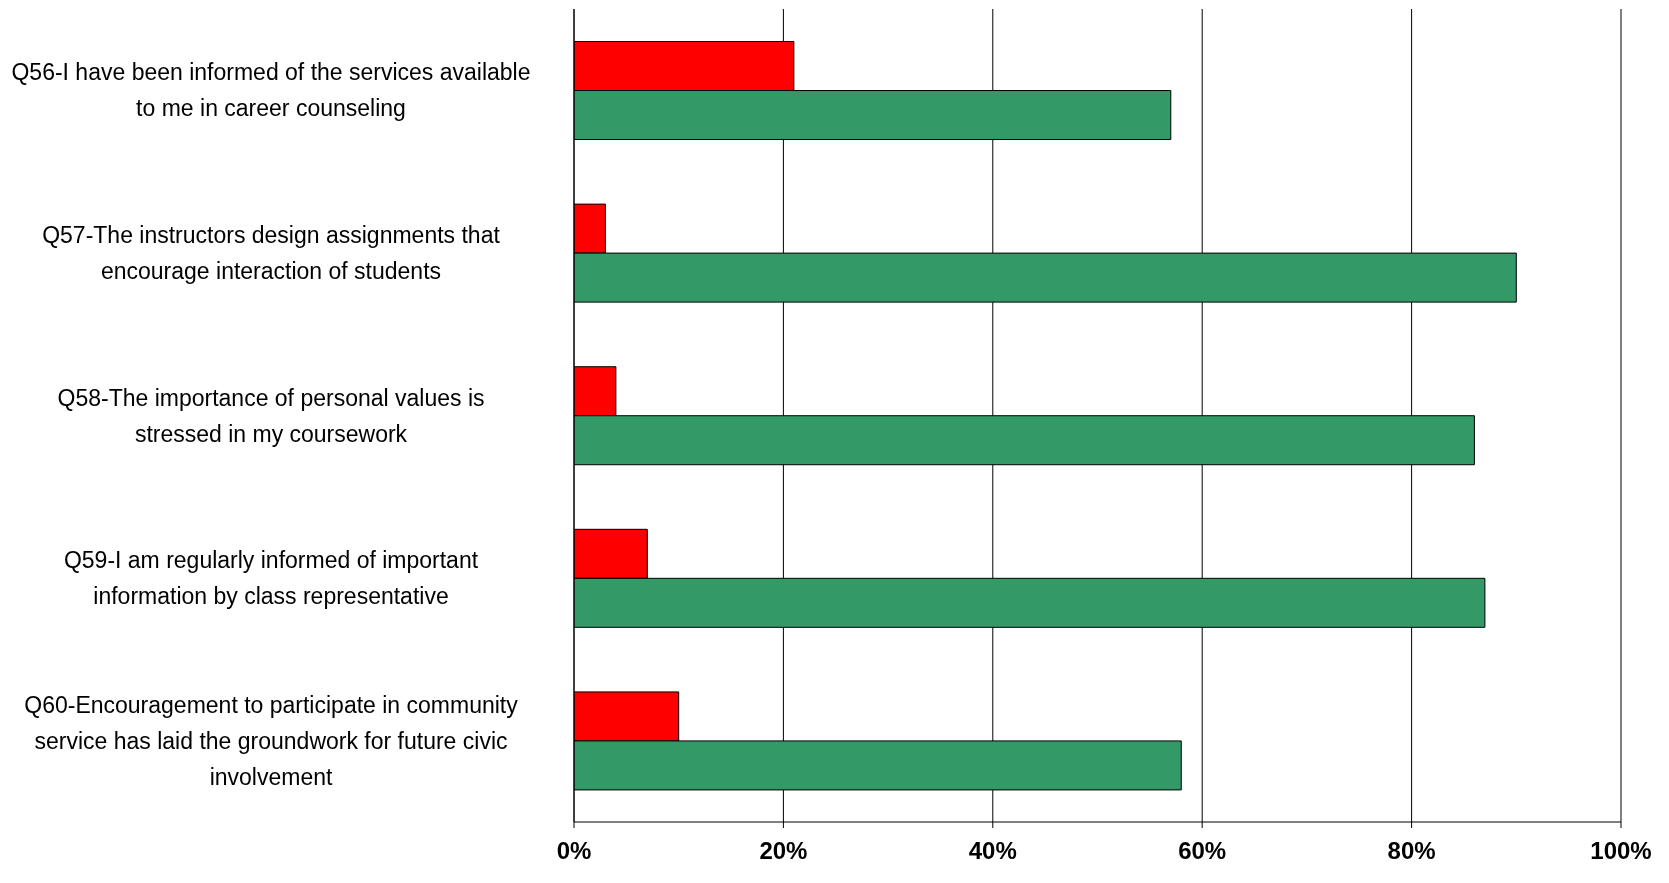 The image size is (1669, 883). What do you see at coordinates (271, 90) in the screenshot?
I see `y-tick-label: Q56-I have been informed of the services available to me in career counseling` at bounding box center [271, 90].